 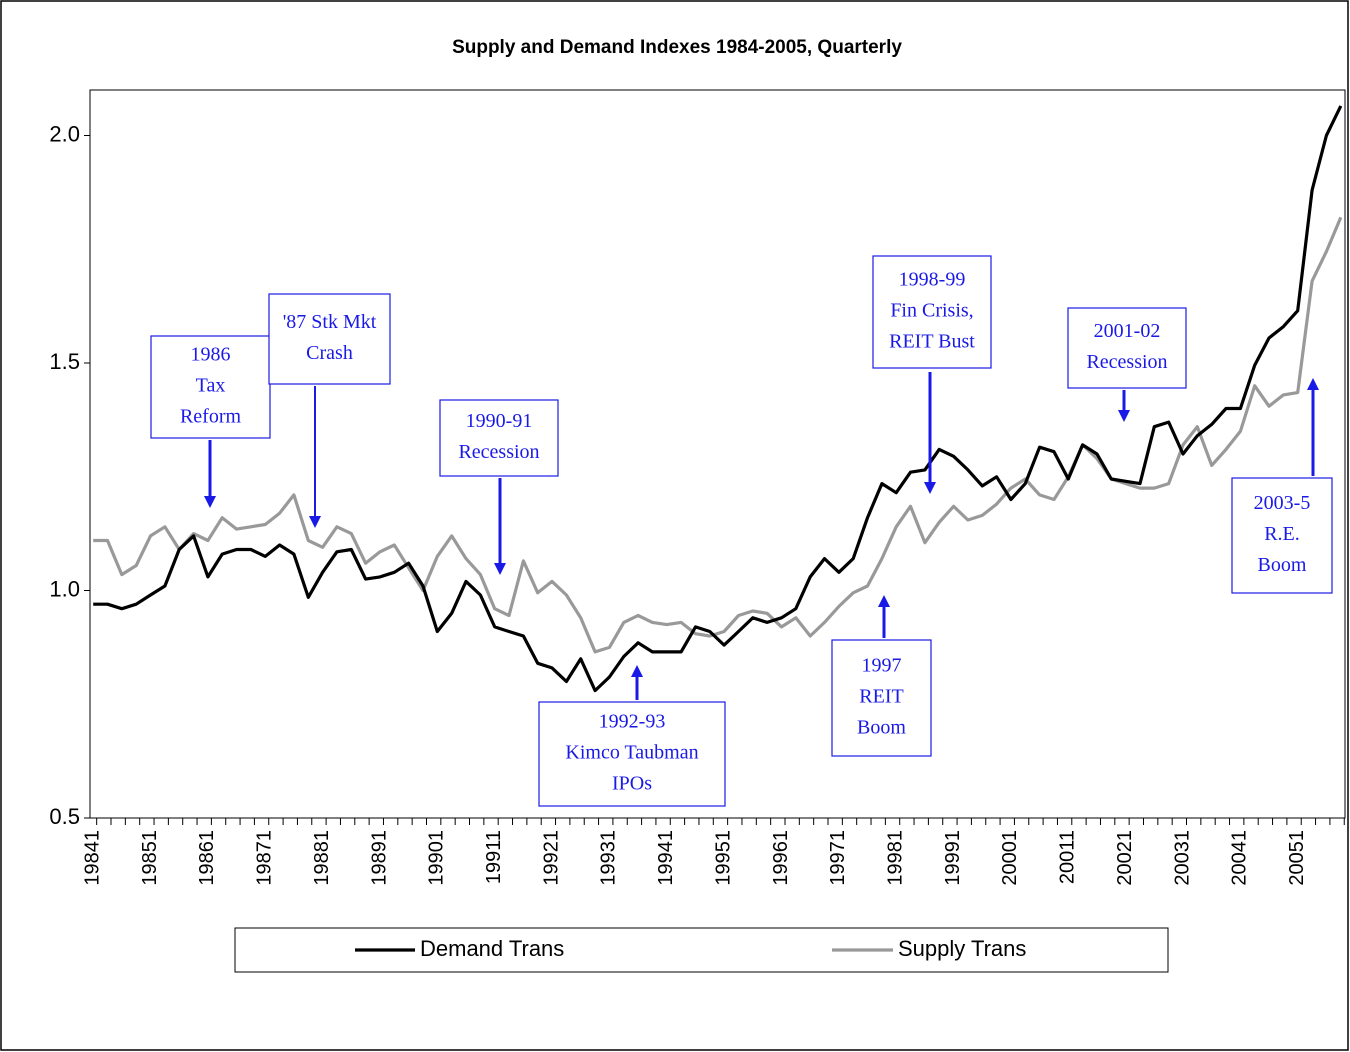 I want to click on x-tick-label: 20011, so click(x=1068, y=857).